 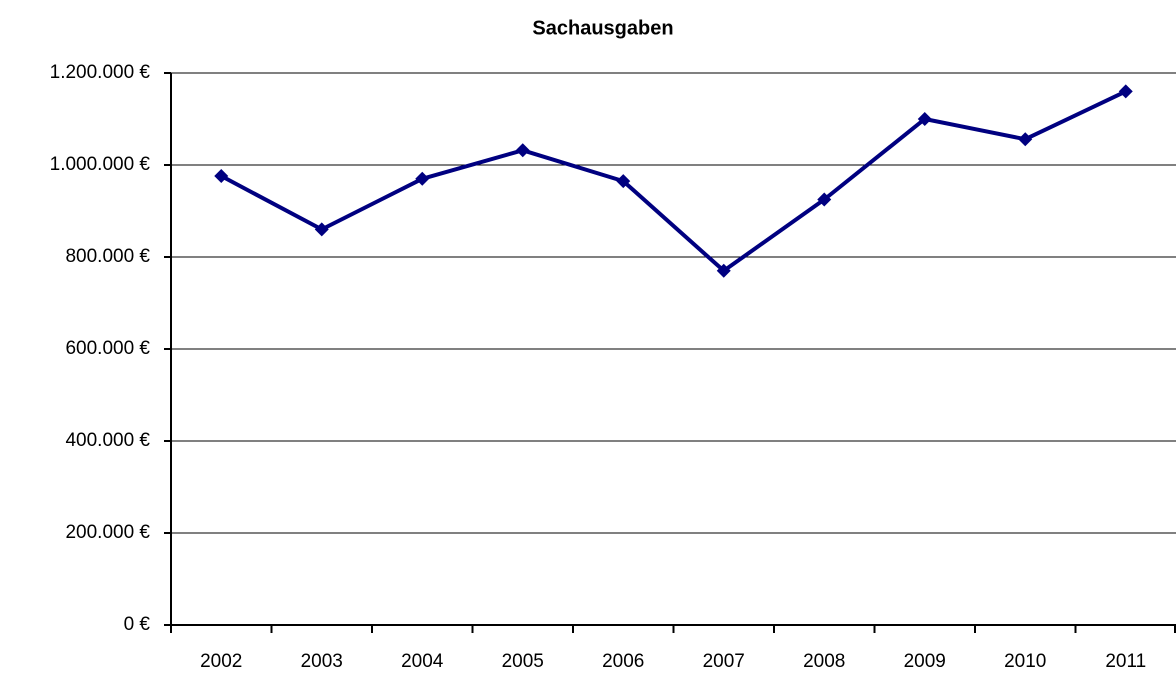 I want to click on chart-title: Sachausgaben, so click(x=602, y=28).